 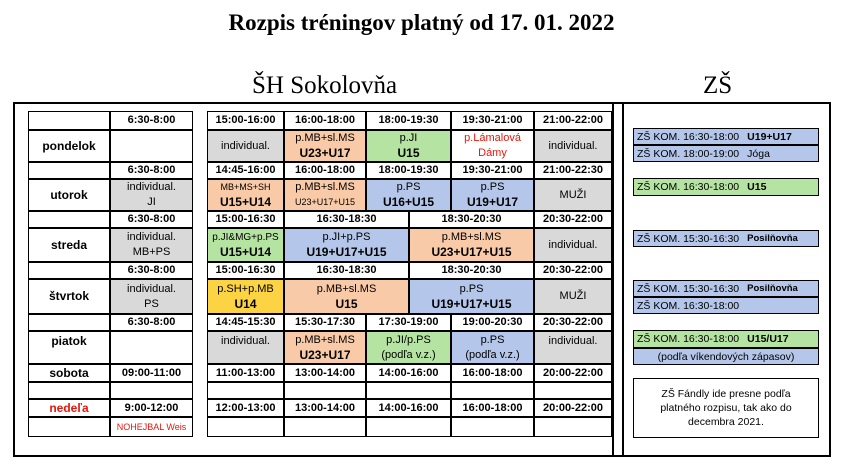 What do you see at coordinates (245, 237) in the screenshot?
I see `slot-coach: p.JI&MG+p.PS` at bounding box center [245, 237].